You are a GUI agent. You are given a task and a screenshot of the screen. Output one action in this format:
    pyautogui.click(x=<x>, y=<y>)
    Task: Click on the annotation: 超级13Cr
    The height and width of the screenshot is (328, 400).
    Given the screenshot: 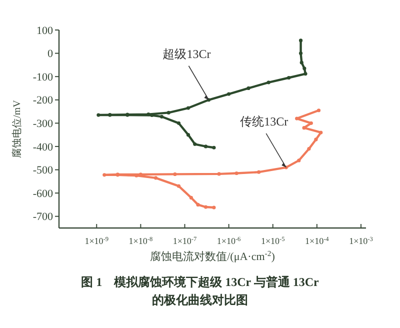 What is the action you would take?
    pyautogui.click(x=186, y=53)
    